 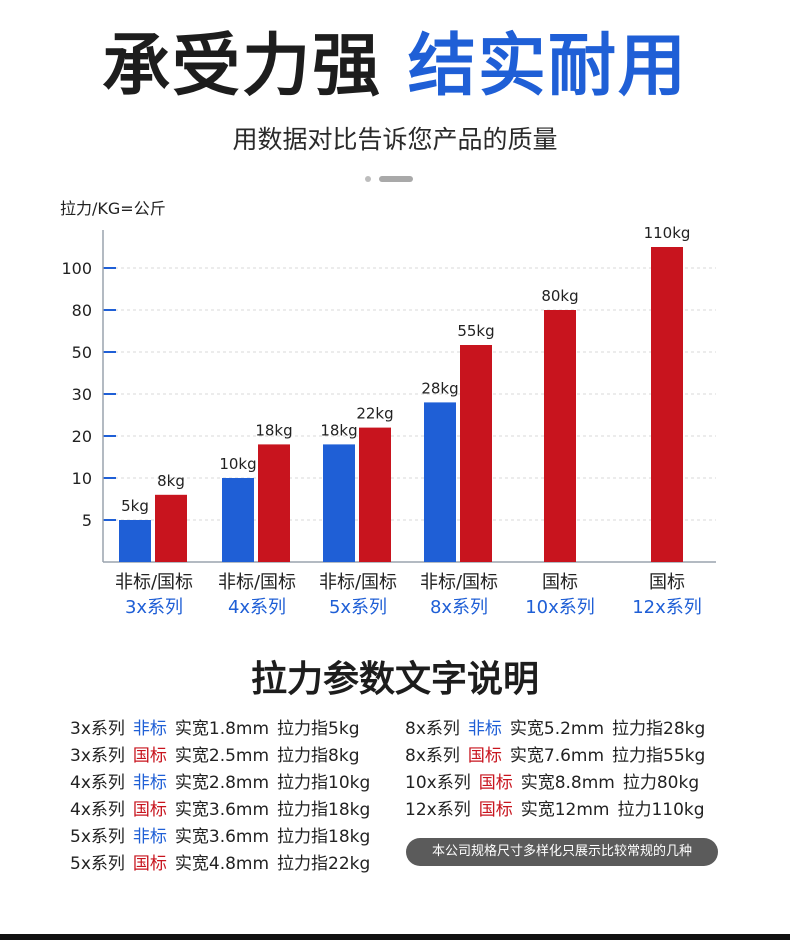 What do you see at coordinates (475, 331) in the screenshot?
I see `bar-value-label: 55kg` at bounding box center [475, 331].